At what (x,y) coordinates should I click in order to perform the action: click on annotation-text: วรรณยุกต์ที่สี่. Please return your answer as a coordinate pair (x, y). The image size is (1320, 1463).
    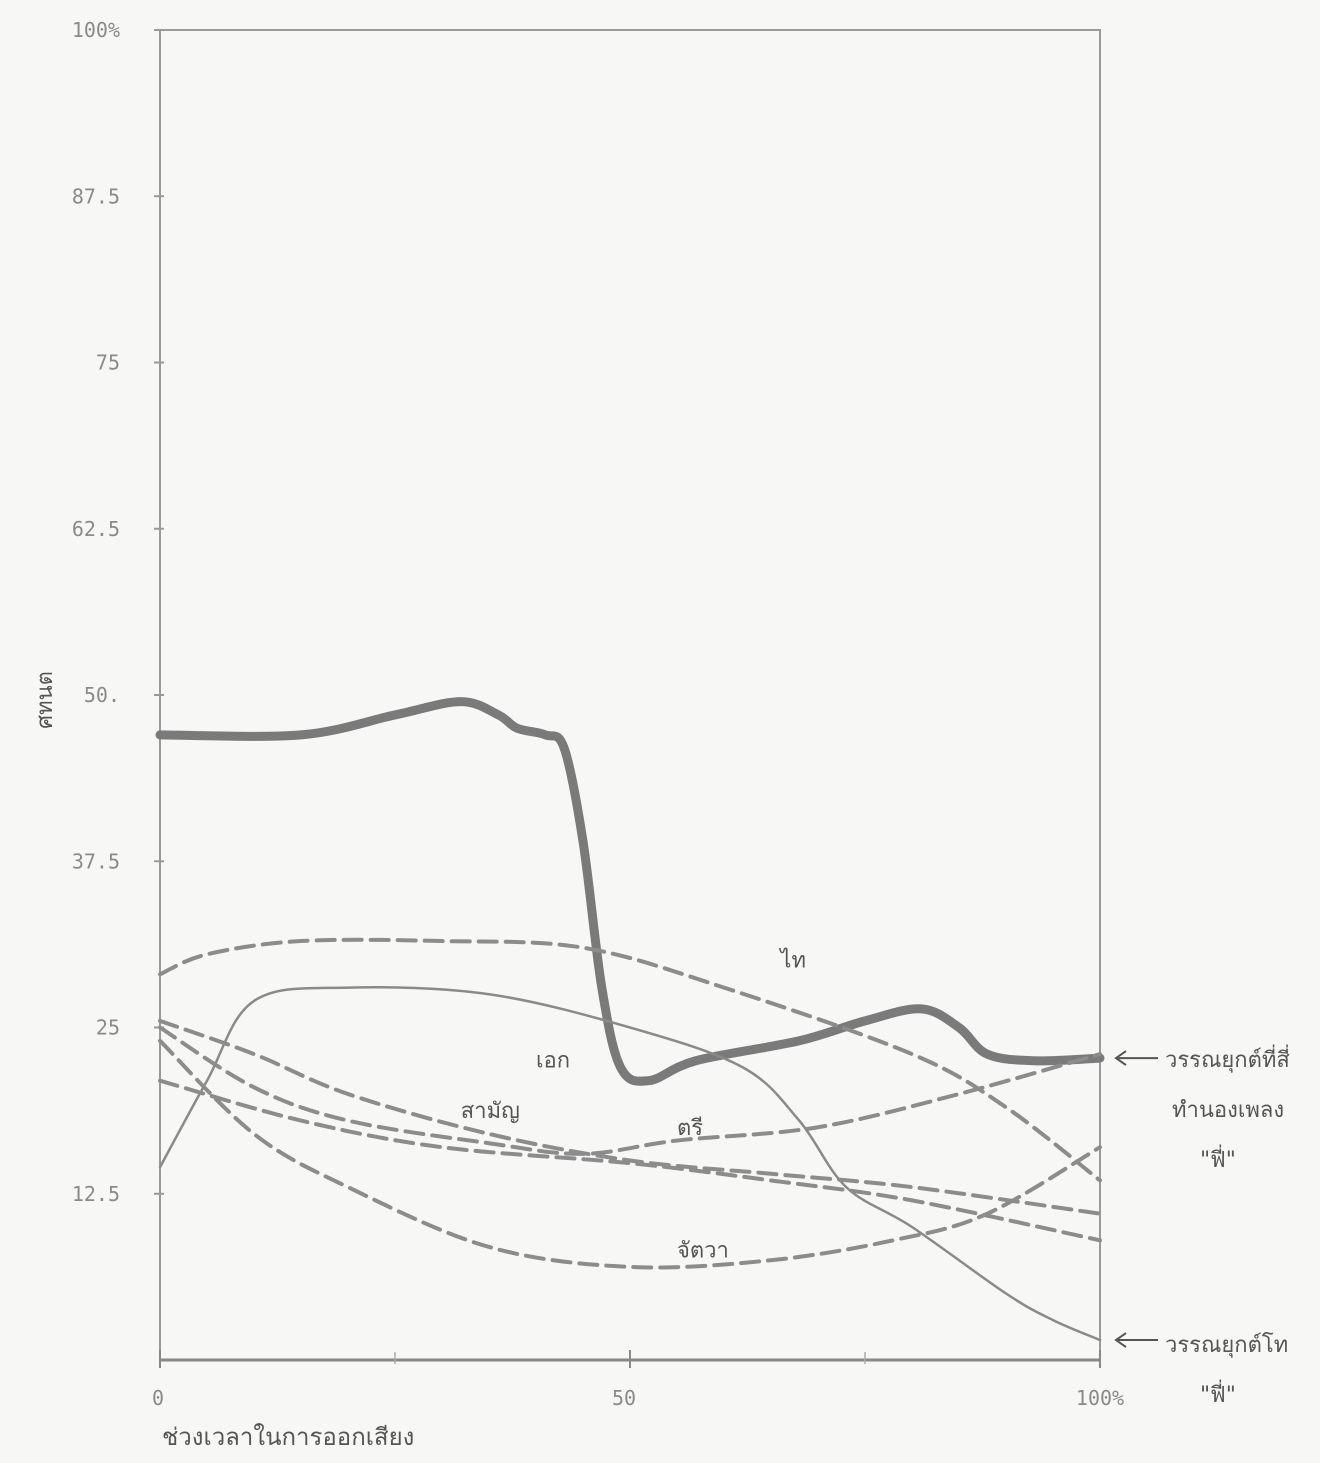
    Looking at the image, I should click on (1227, 1058).